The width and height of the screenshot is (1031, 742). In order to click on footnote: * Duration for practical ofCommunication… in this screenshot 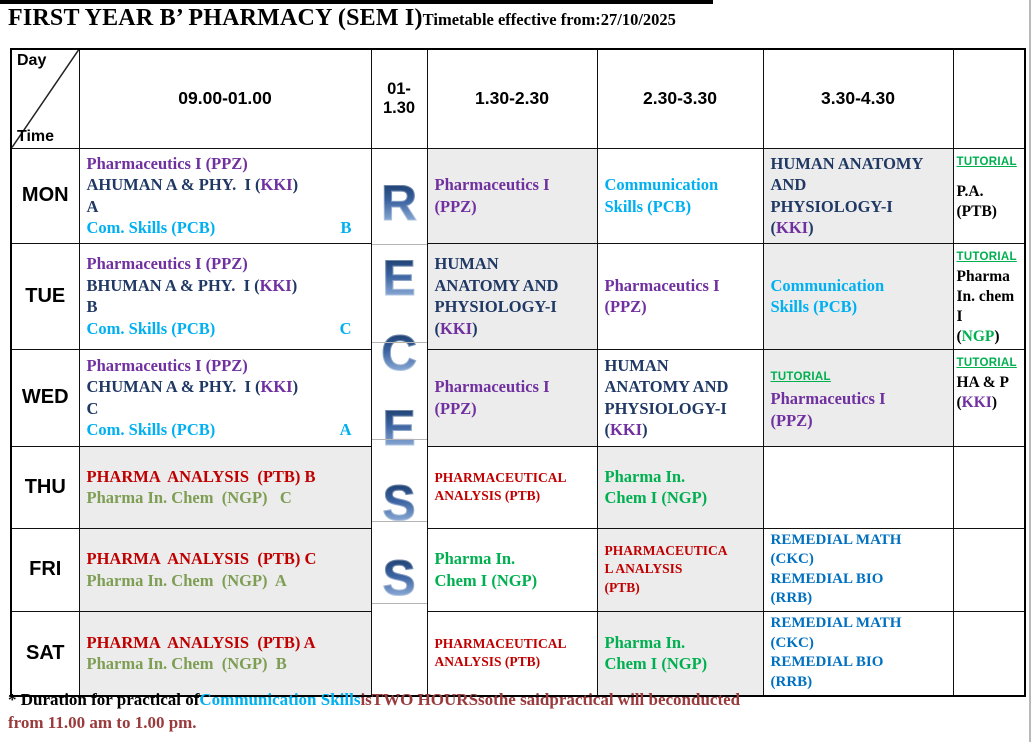, I will do `click(468, 711)`.